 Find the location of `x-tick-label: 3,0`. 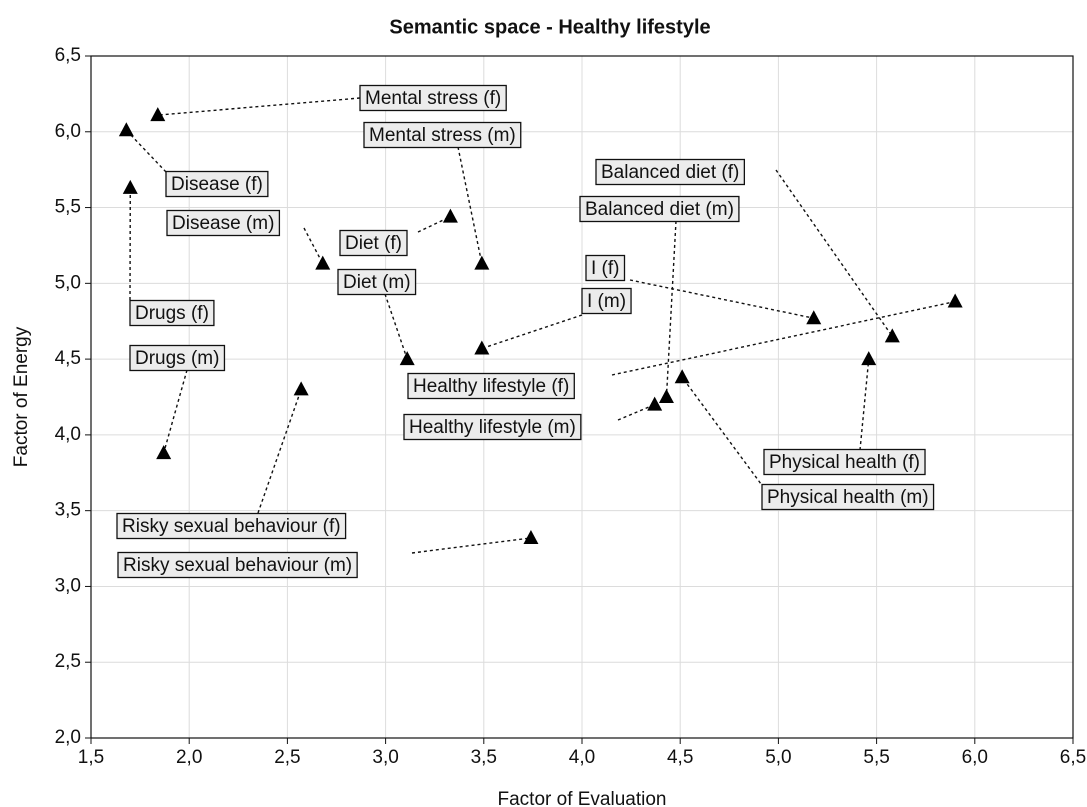

x-tick-label: 3,0 is located at coordinates (385, 757).